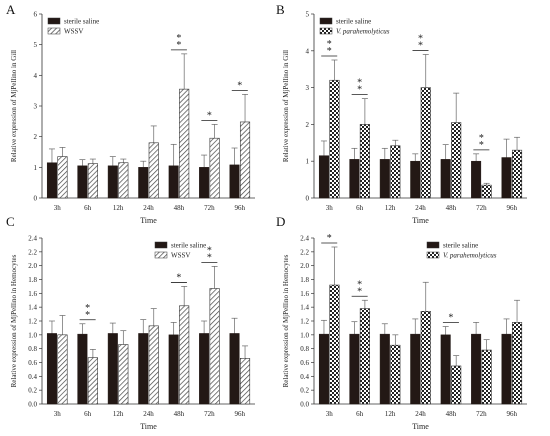 Image resolution: width=550 pixels, height=436 pixels. I want to click on legend-label: WSSV, so click(73, 32).